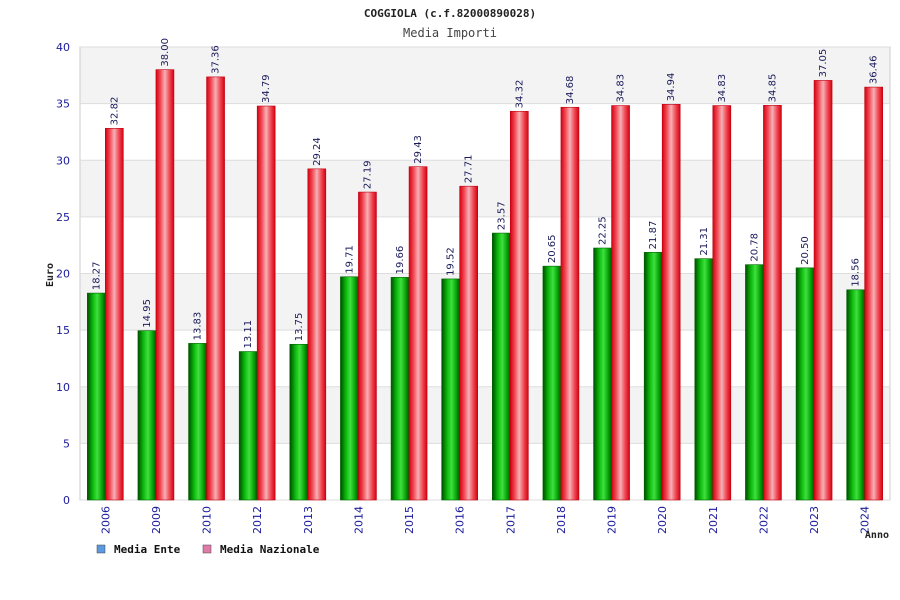 The image size is (900, 600). What do you see at coordinates (855, 395) in the screenshot?
I see `bar-media-ente-2024` at bounding box center [855, 395].